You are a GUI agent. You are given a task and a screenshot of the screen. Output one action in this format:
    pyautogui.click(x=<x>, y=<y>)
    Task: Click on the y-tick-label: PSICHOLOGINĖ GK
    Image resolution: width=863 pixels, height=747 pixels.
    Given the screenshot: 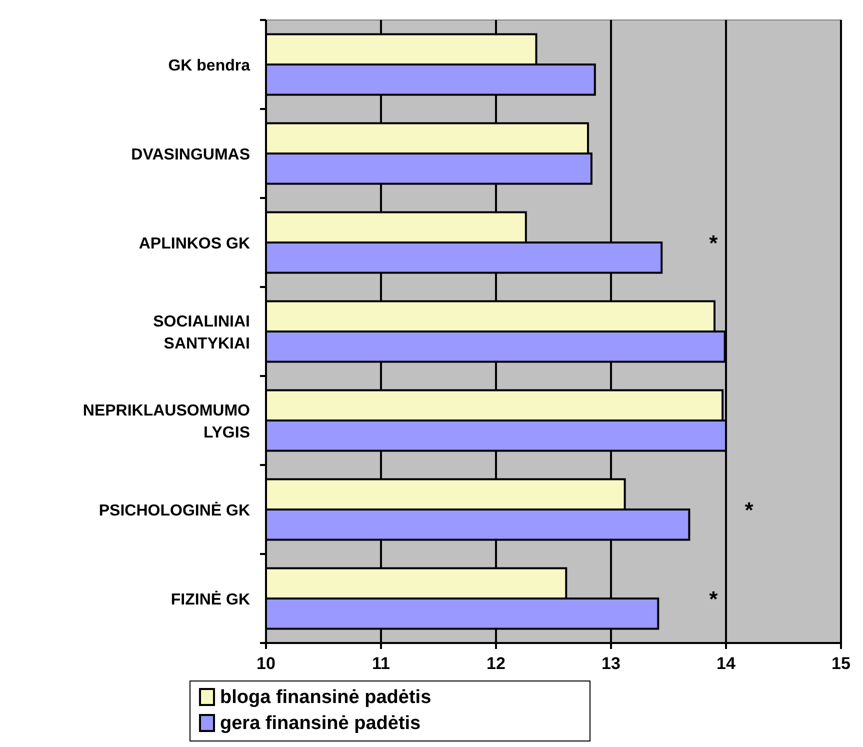 What is the action you would take?
    pyautogui.click(x=174, y=511)
    